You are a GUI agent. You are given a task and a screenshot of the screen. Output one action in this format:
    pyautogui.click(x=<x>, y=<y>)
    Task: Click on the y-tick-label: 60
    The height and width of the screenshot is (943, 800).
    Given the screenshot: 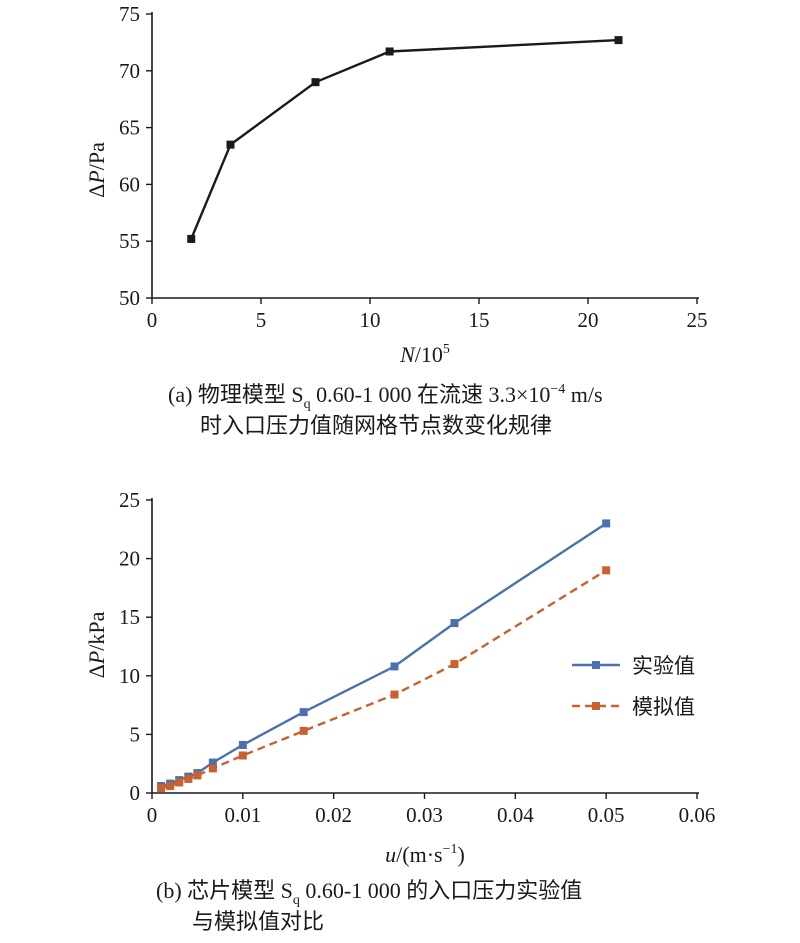 What is the action you would take?
    pyautogui.click(x=129, y=184)
    